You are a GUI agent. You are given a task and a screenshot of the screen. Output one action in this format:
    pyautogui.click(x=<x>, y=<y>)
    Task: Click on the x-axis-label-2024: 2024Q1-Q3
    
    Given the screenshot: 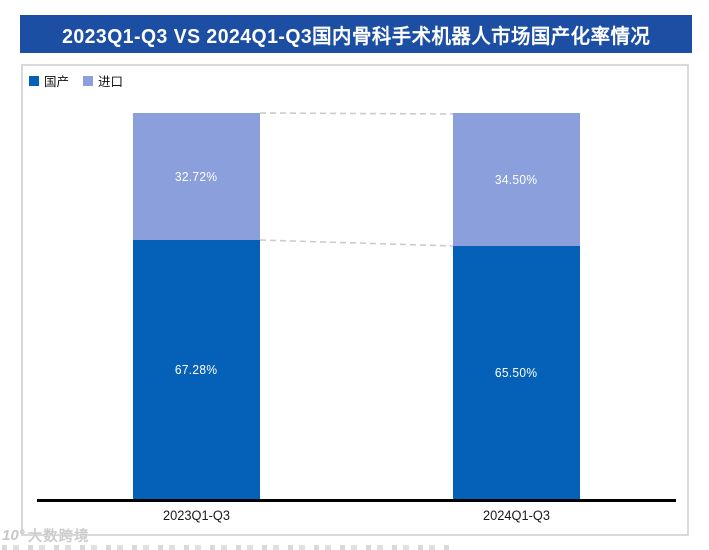 What is the action you would take?
    pyautogui.click(x=516, y=515)
    